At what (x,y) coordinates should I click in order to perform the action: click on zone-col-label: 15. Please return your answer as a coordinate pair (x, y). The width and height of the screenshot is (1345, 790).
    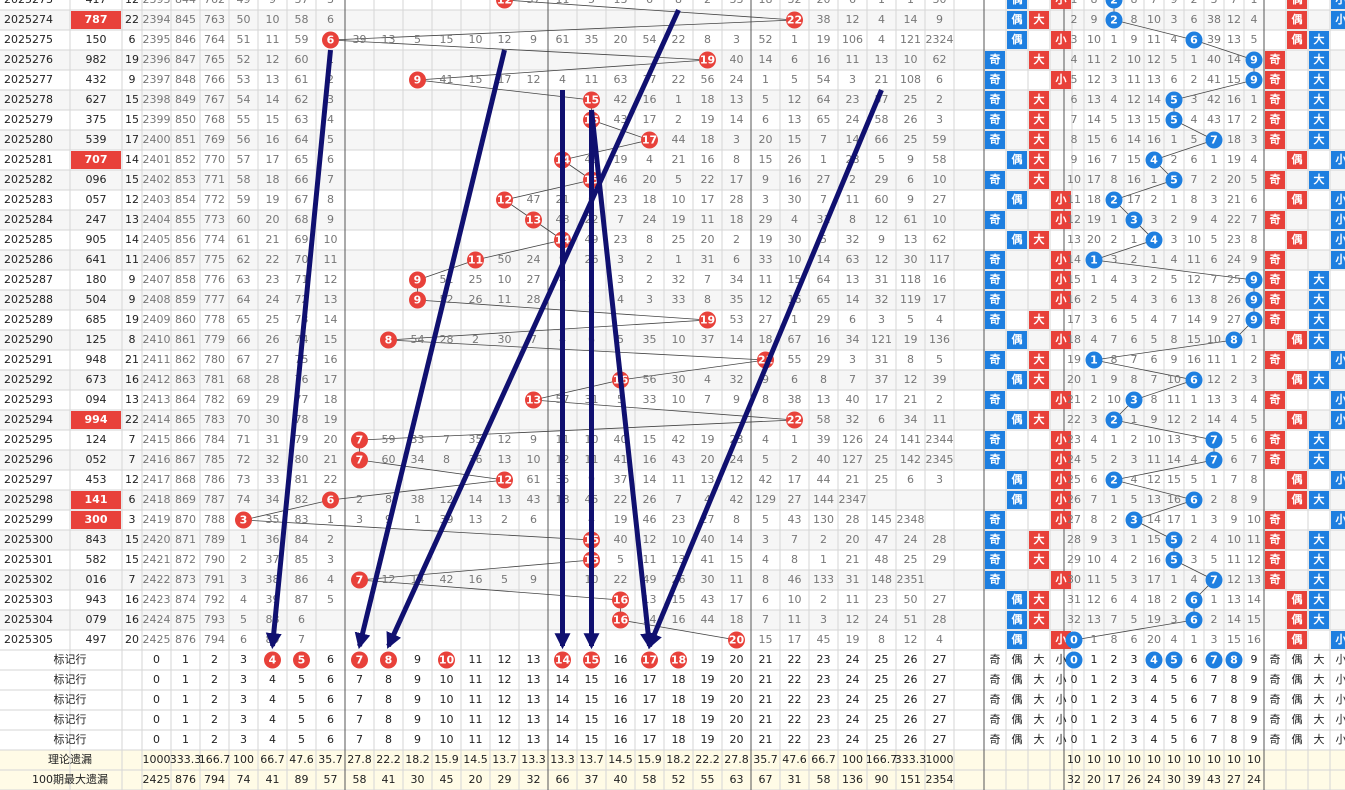
    Looking at the image, I should click on (592, 679).